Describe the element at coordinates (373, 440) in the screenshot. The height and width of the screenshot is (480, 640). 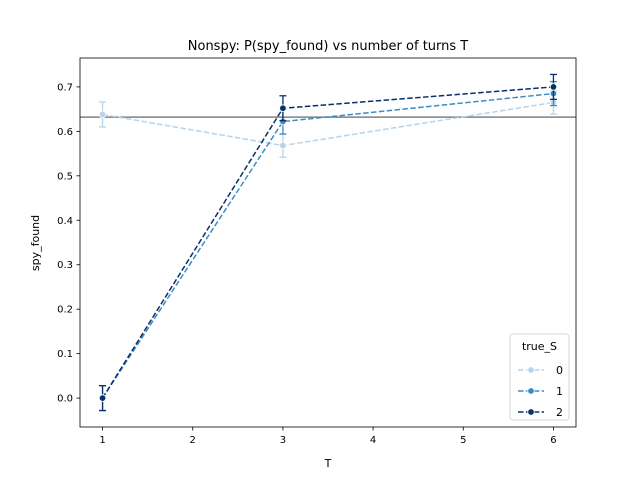
I see `x-tick-label: 4` at that location.